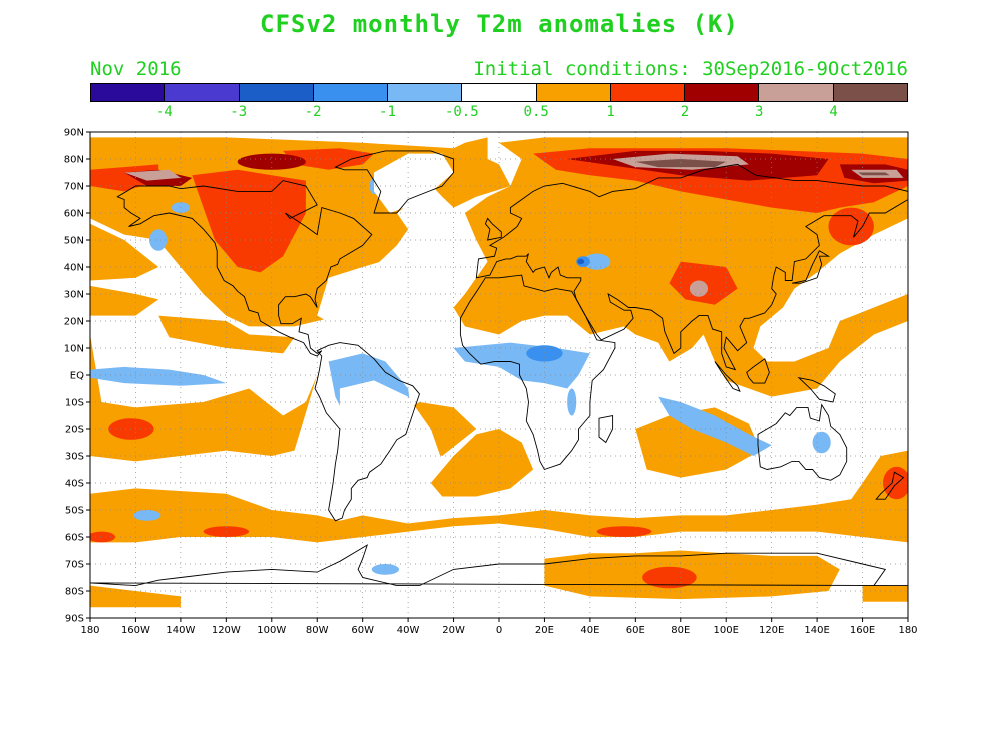 The width and height of the screenshot is (999, 750). Describe the element at coordinates (74, 160) in the screenshot. I see `lat-label: 80N` at that location.